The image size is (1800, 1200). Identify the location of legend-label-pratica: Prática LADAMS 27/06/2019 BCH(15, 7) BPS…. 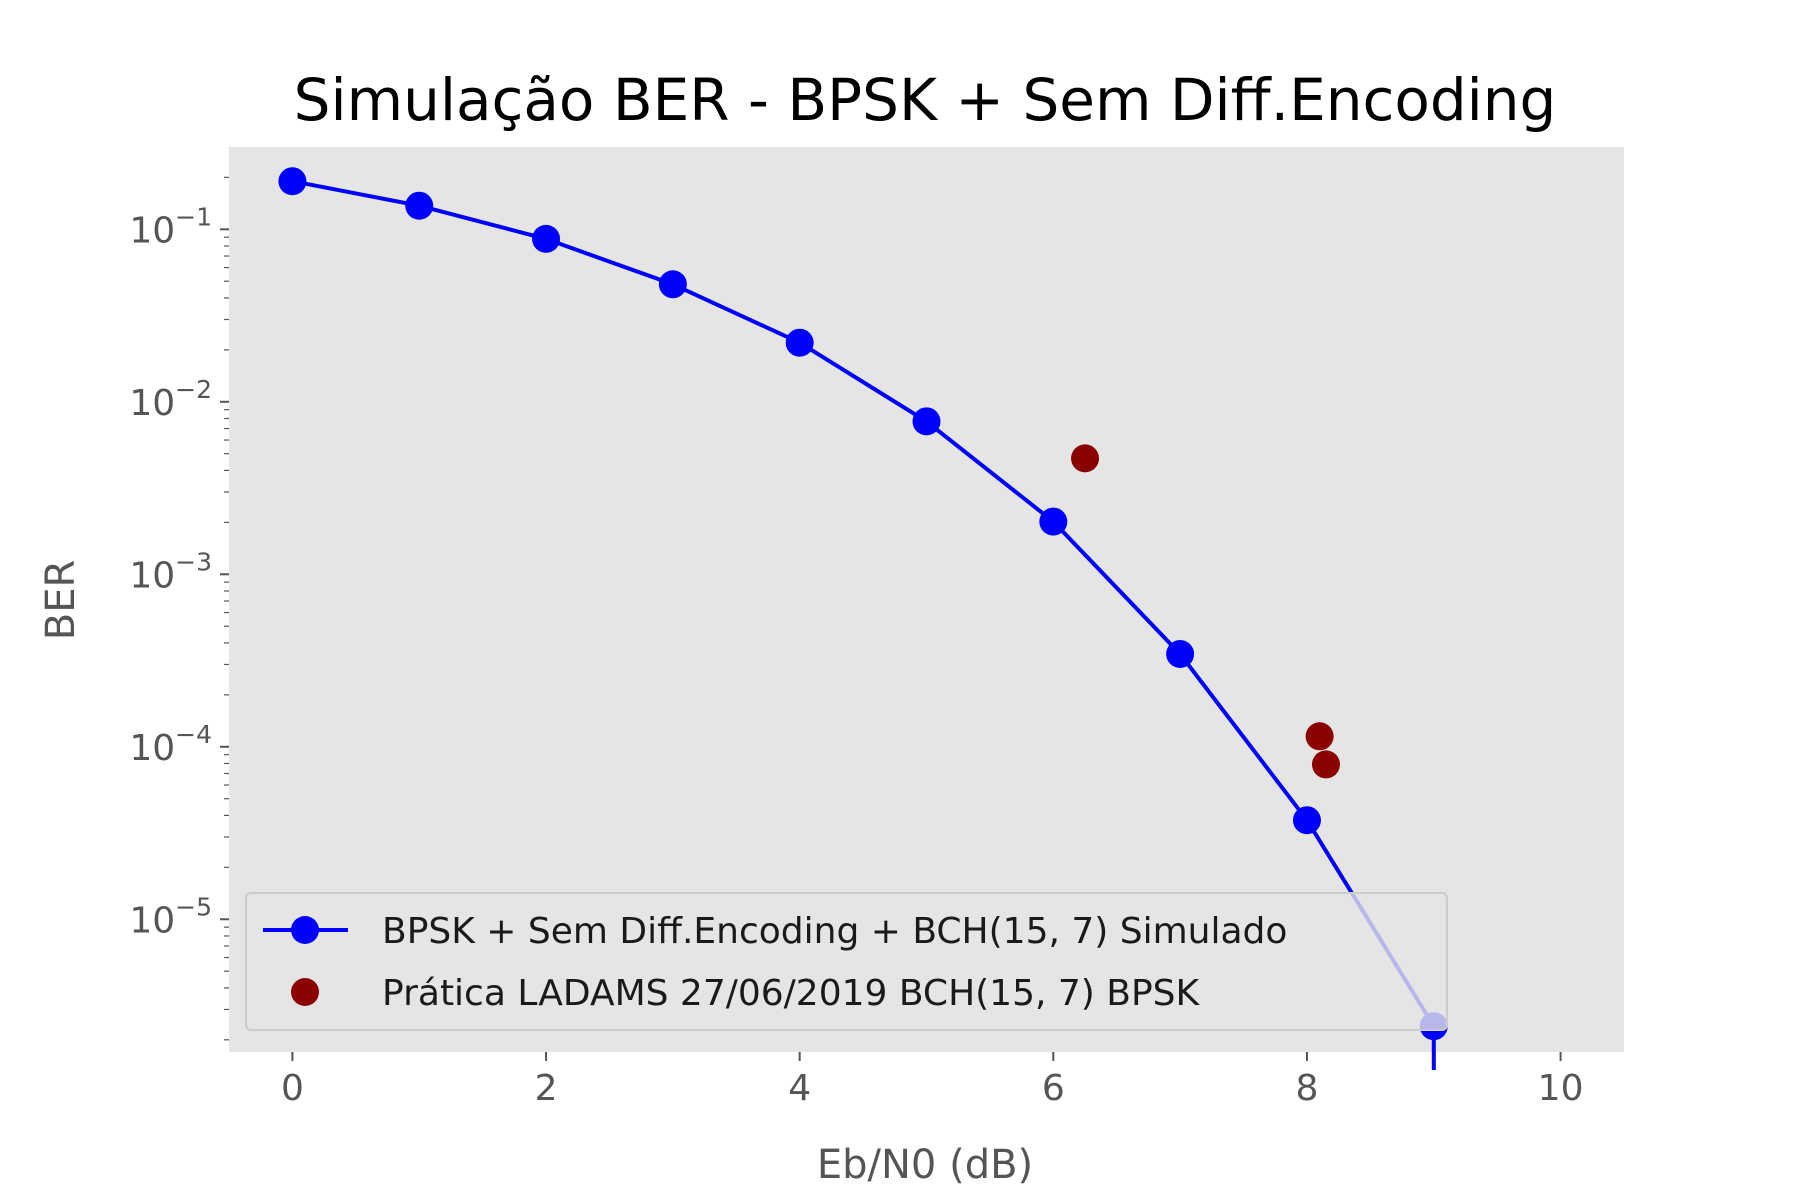
(791, 993).